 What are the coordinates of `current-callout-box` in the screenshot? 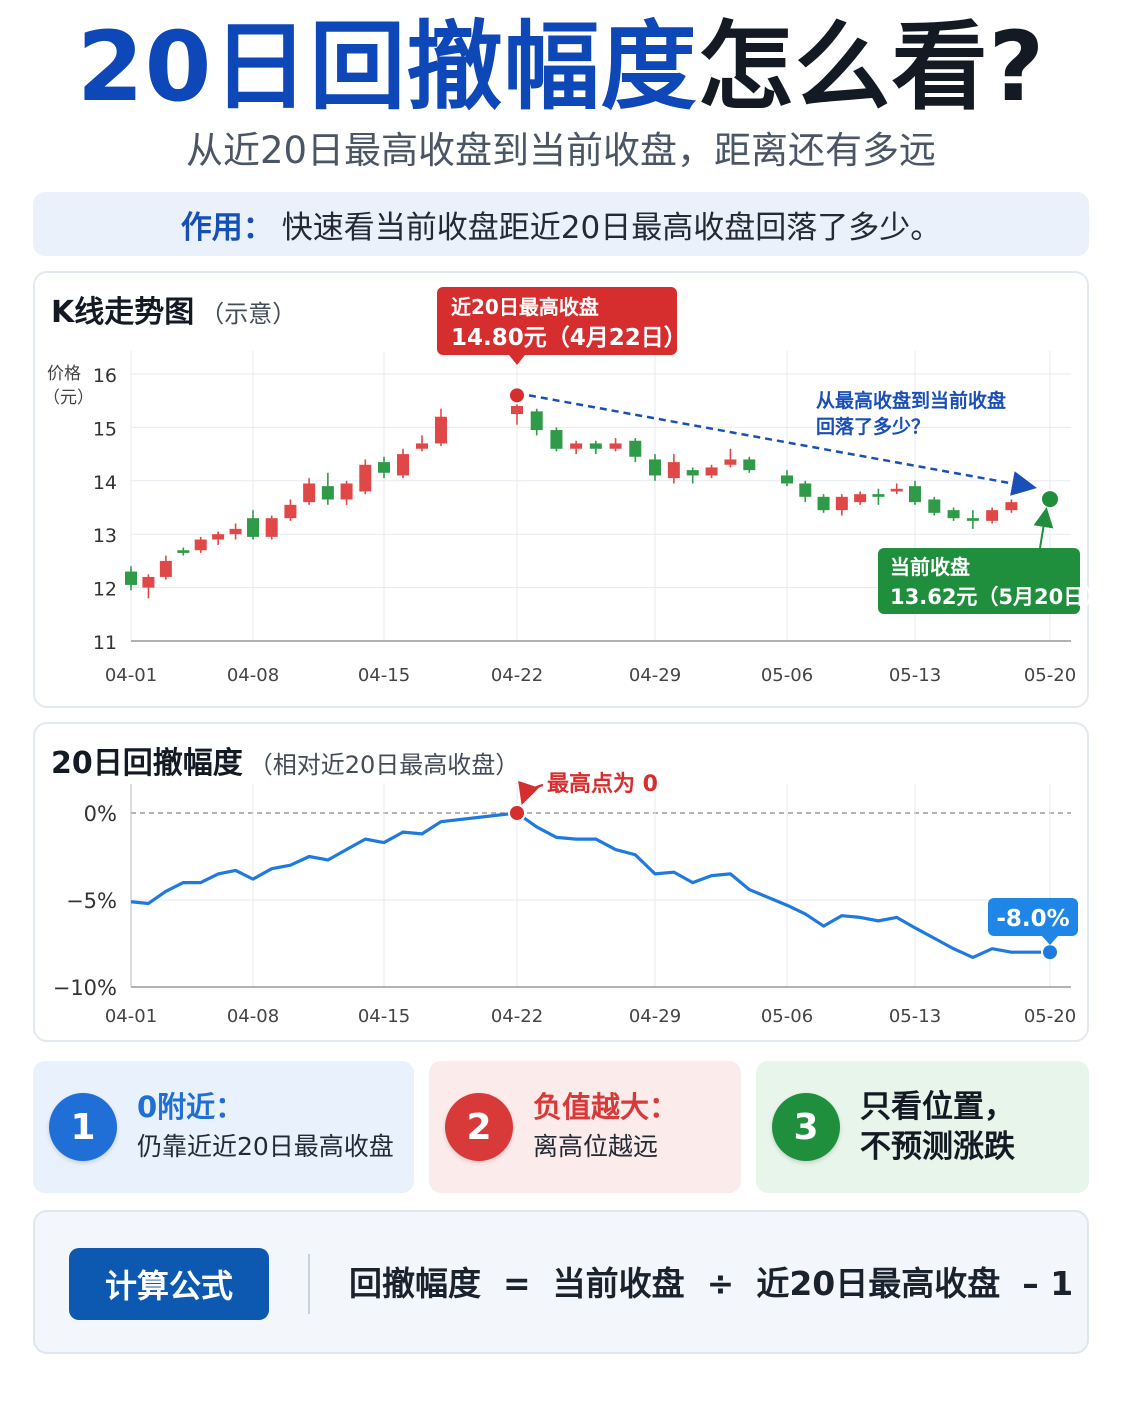 It's located at (979, 581).